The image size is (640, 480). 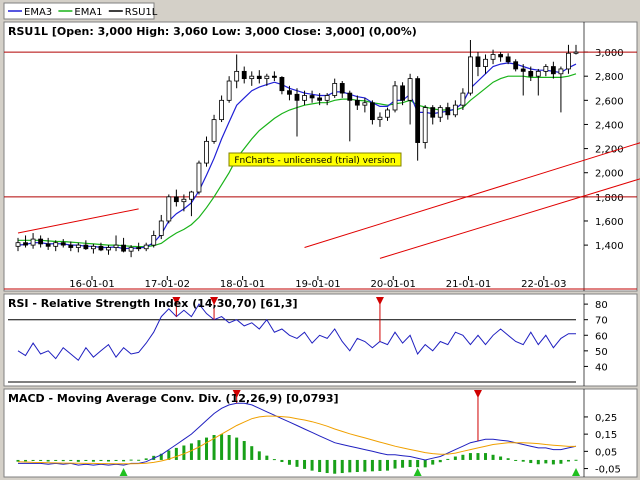 What do you see at coordinates (317, 284) in the screenshot?
I see `price-x-tick-label: 19-01-01` at bounding box center [317, 284].